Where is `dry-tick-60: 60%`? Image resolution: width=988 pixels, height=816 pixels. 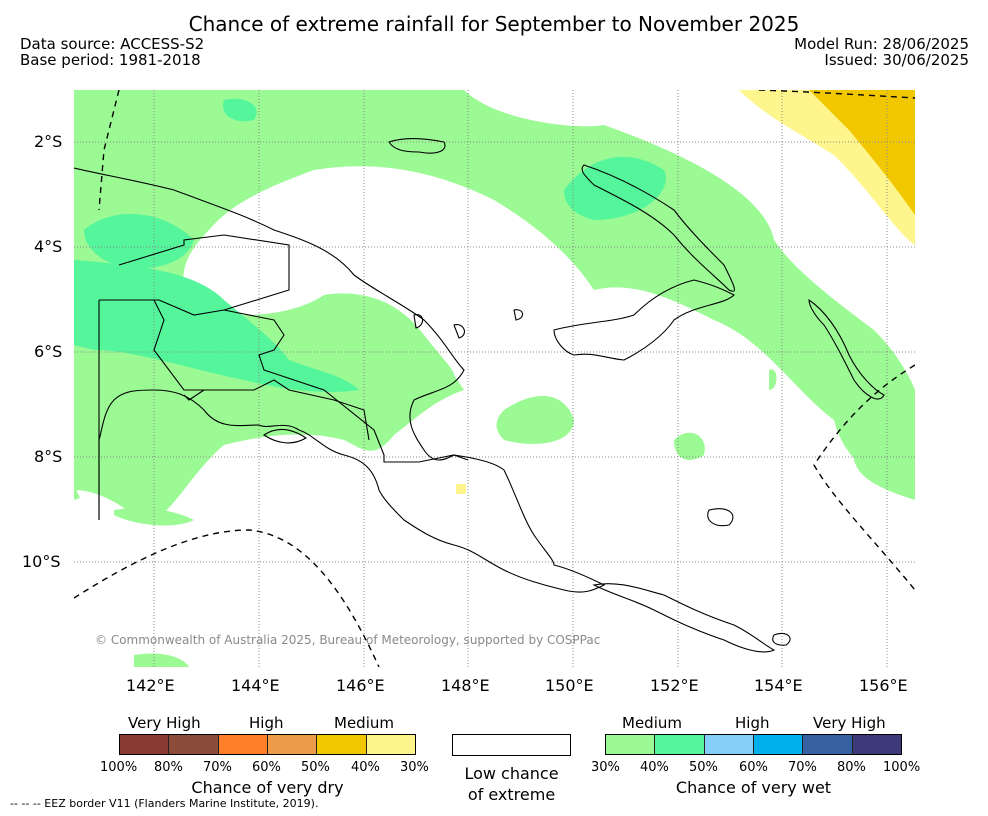 dry-tick-60: 60% is located at coordinates (266, 767).